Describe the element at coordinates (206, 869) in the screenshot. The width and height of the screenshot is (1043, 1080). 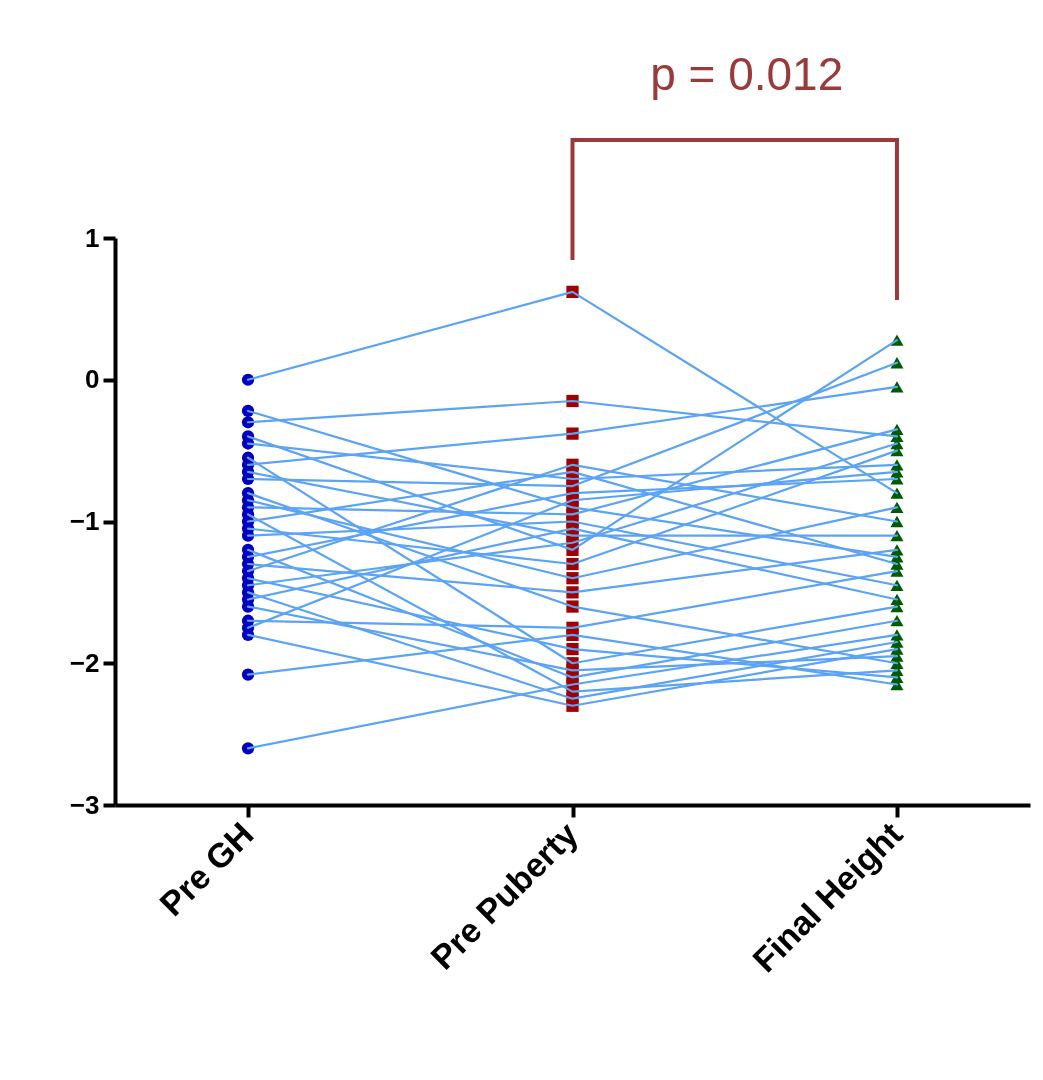
I see `x-tick-label: Pre GH` at that location.